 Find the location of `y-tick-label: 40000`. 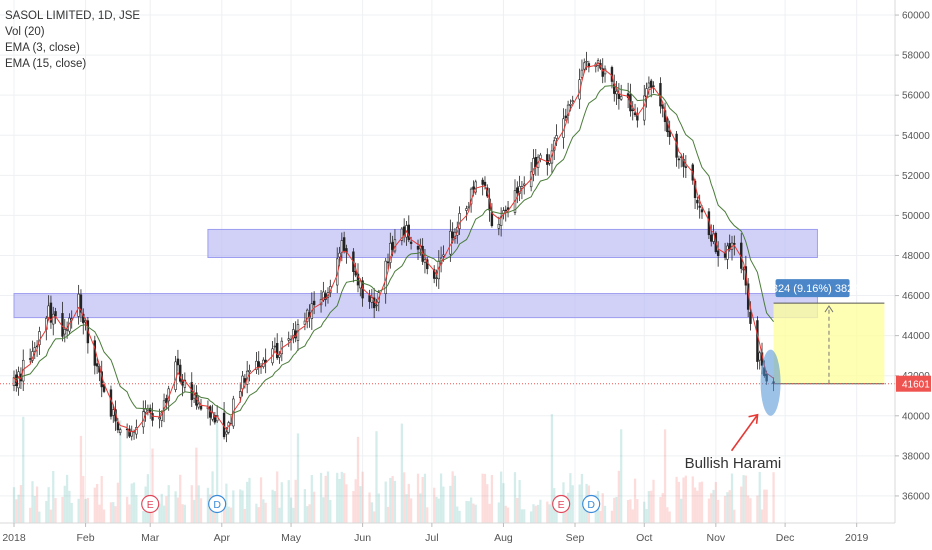

y-tick-label: 40000 is located at coordinates (916, 416).